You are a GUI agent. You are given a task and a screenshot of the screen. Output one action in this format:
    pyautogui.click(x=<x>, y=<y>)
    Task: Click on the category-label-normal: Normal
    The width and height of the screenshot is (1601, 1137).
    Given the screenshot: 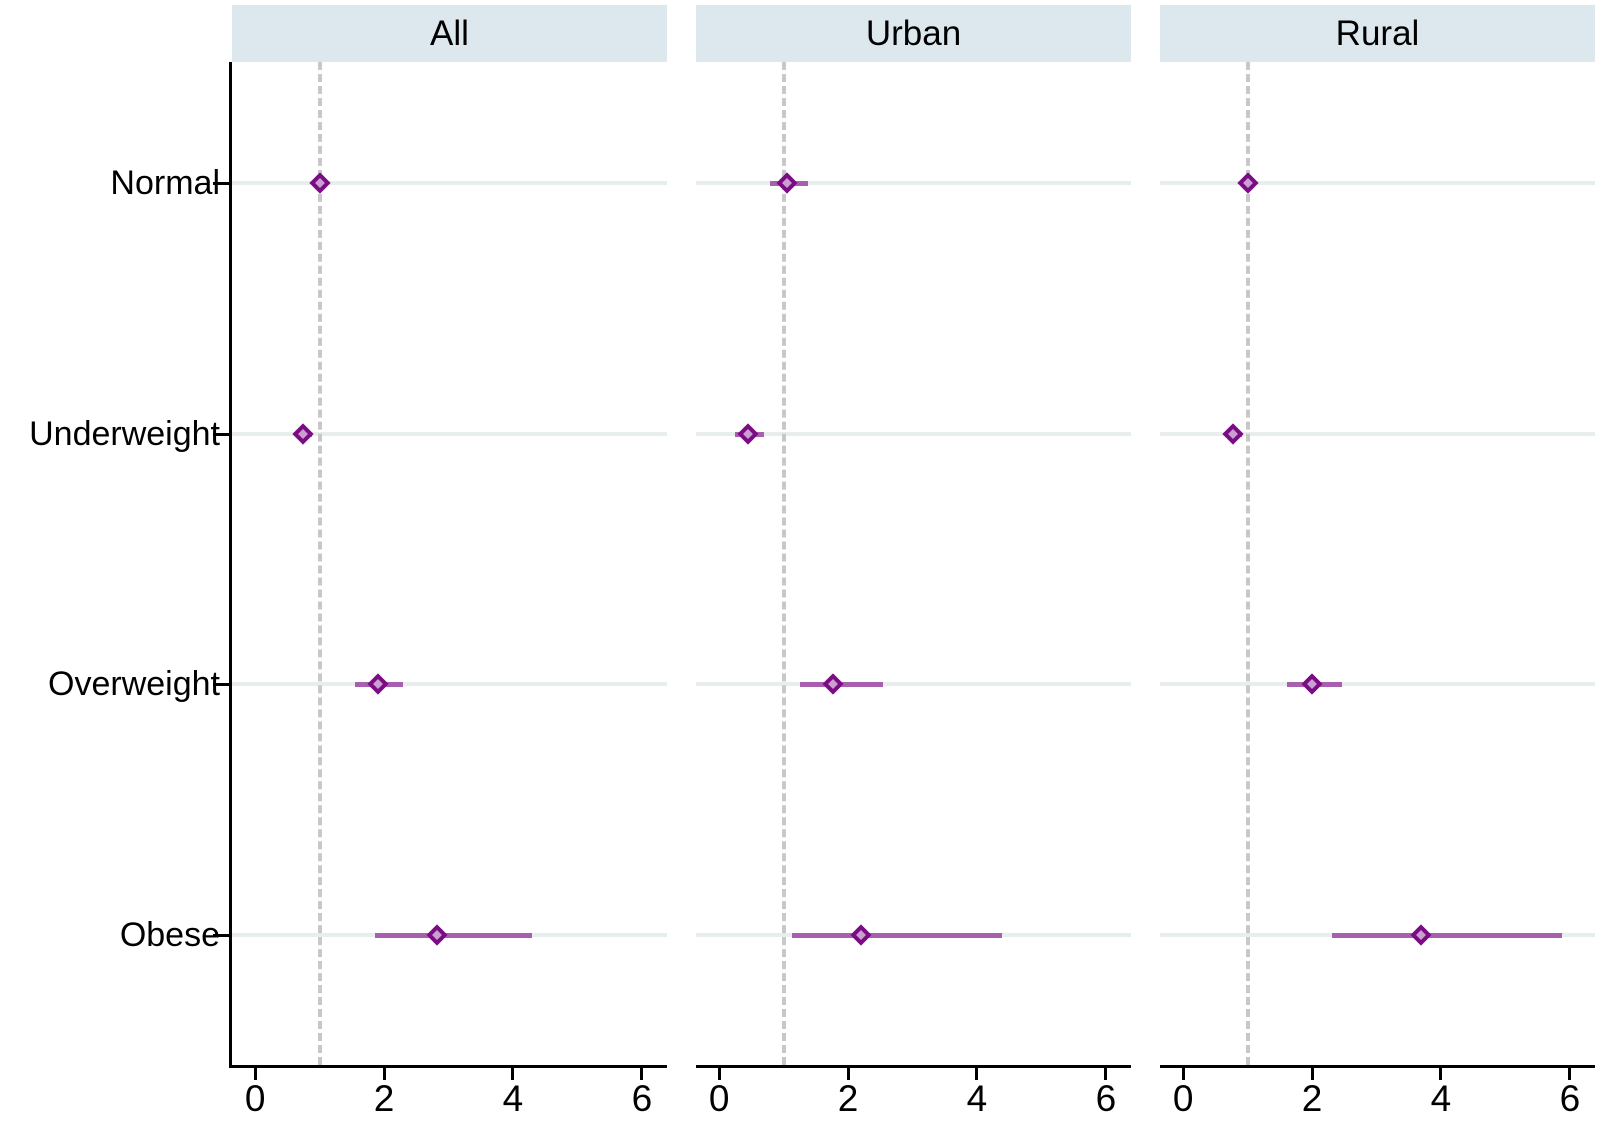 What is the action you would take?
    pyautogui.click(x=165, y=183)
    